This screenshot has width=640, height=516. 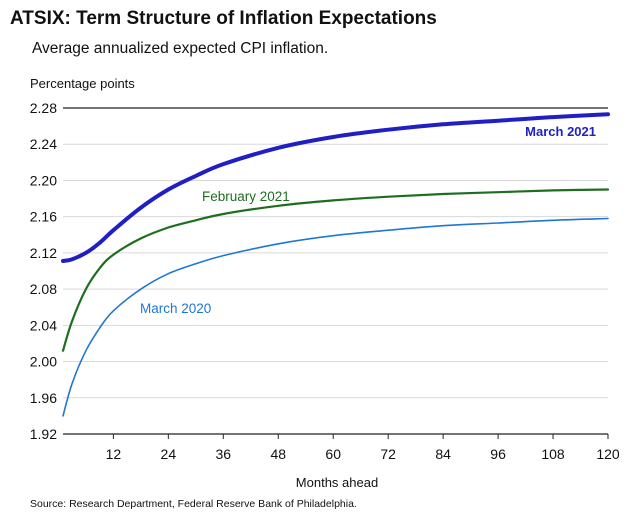 What do you see at coordinates (560, 131) in the screenshot?
I see `series-label-march-2021: March 2021` at bounding box center [560, 131].